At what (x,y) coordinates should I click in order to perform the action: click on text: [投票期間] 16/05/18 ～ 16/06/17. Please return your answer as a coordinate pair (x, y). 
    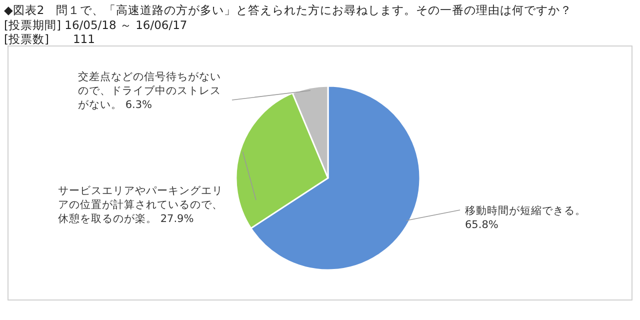
    Looking at the image, I should click on (96, 25).